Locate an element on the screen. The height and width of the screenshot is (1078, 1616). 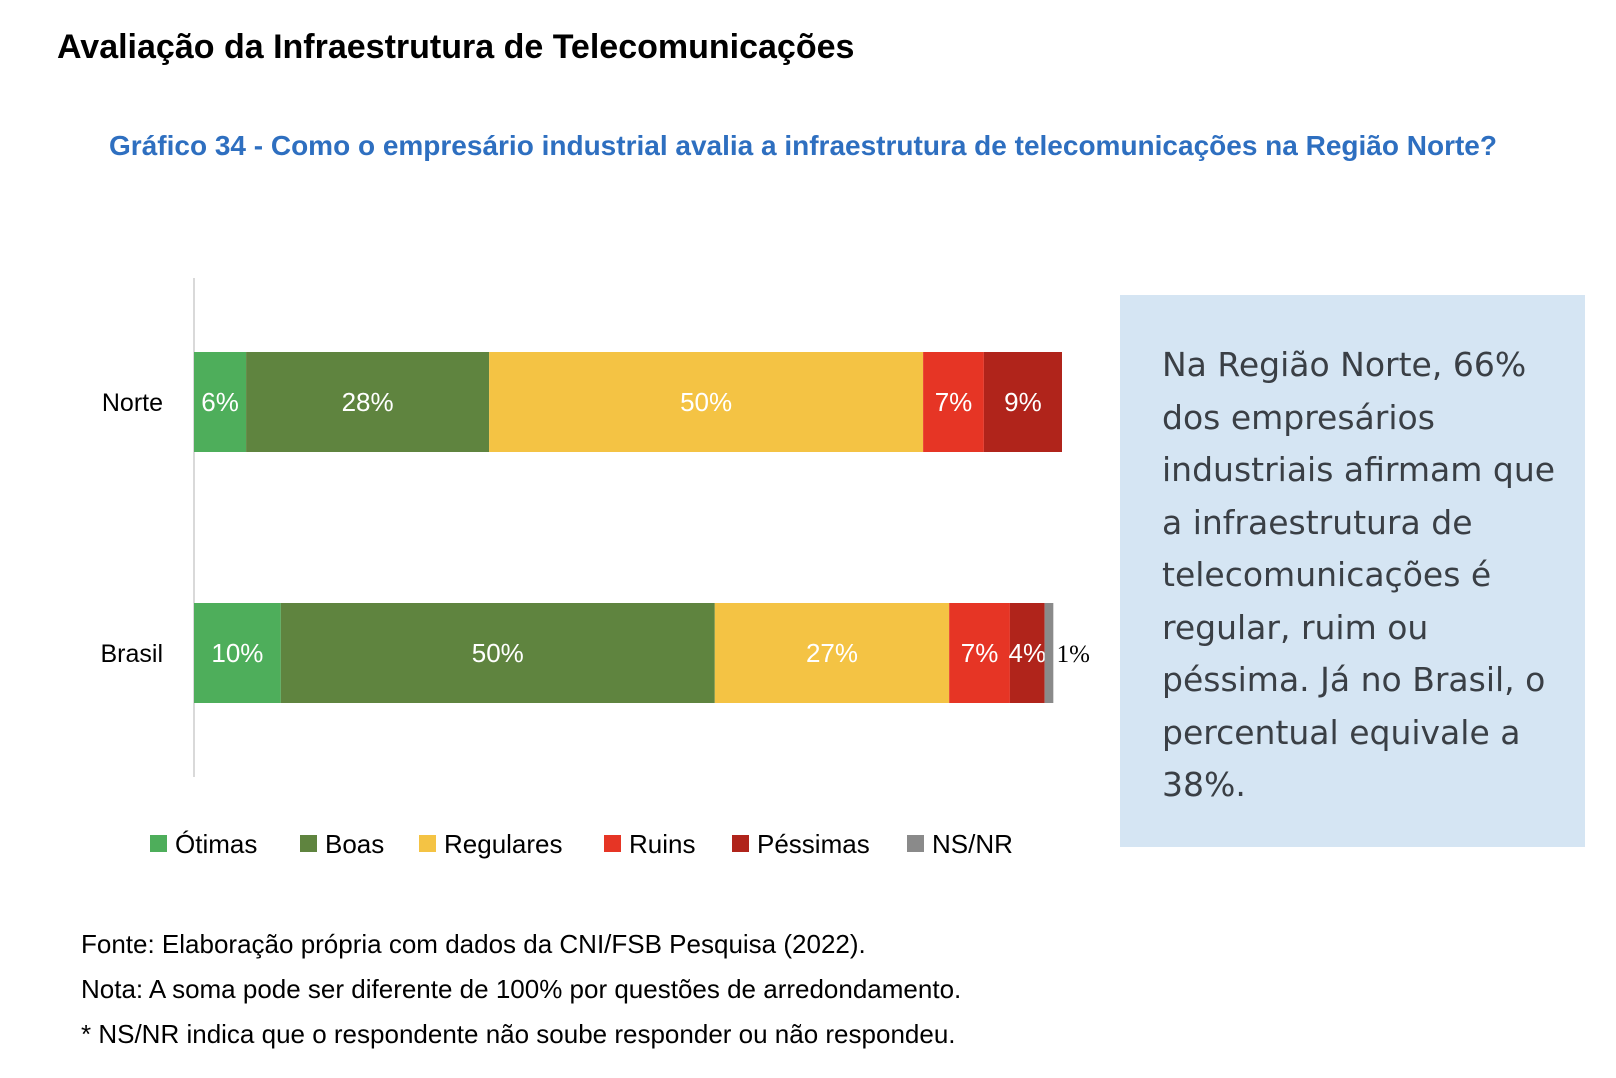
legend-label: Boas is located at coordinates (354, 844).